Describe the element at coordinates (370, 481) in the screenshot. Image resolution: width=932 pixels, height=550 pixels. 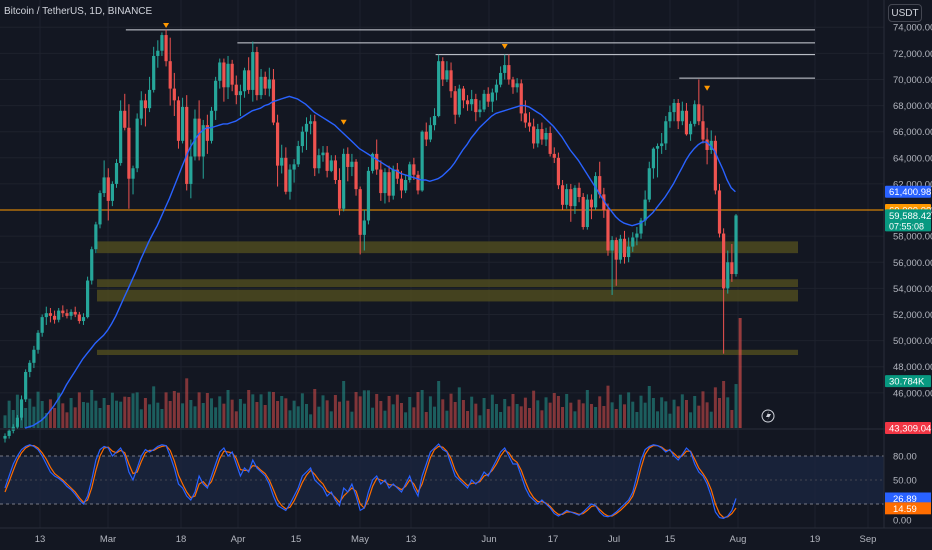
I see `stoch-d-line` at that location.